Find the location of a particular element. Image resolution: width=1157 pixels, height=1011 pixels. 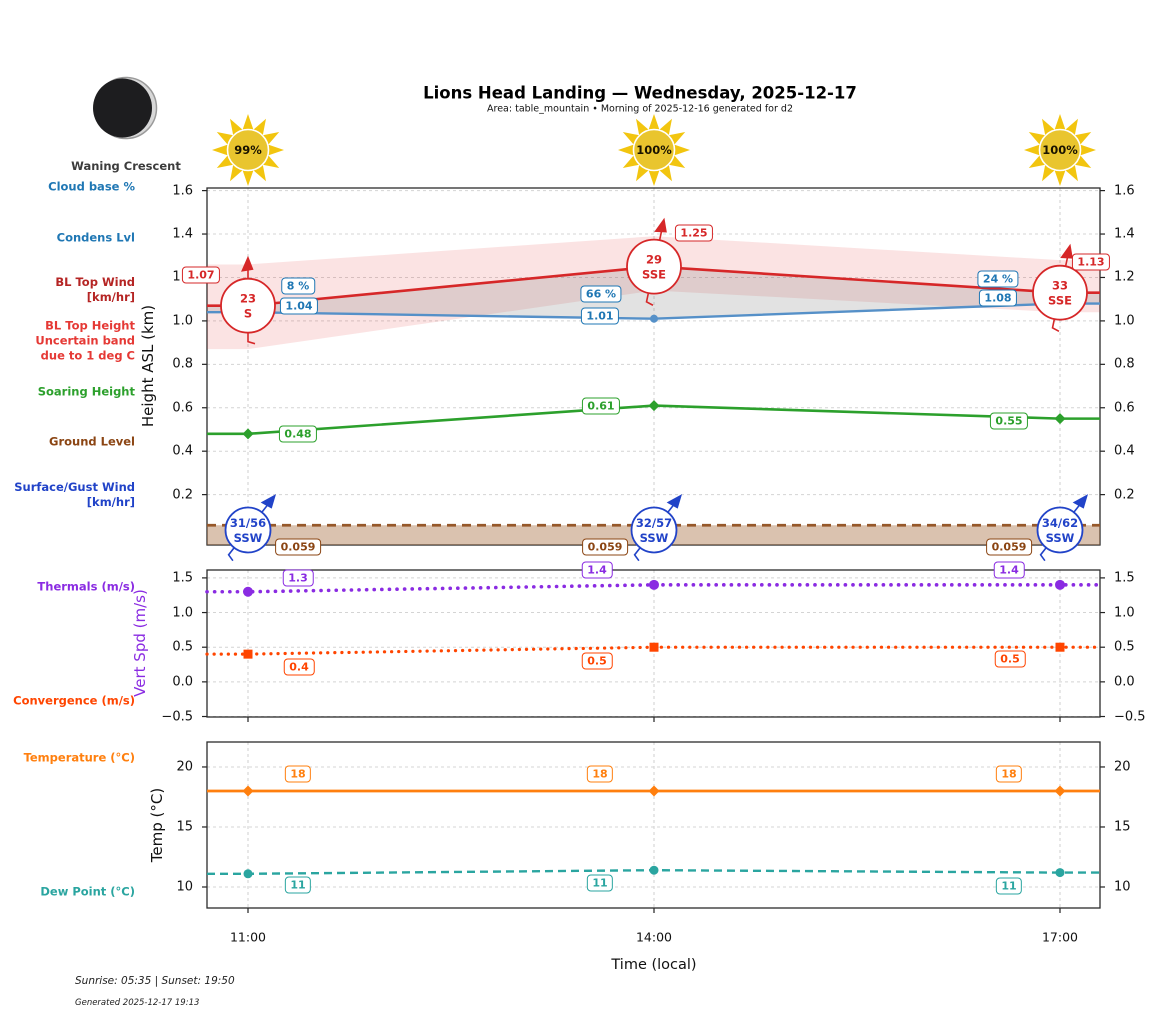

moon-phase-label: Waning Crescent is located at coordinates (126, 166).